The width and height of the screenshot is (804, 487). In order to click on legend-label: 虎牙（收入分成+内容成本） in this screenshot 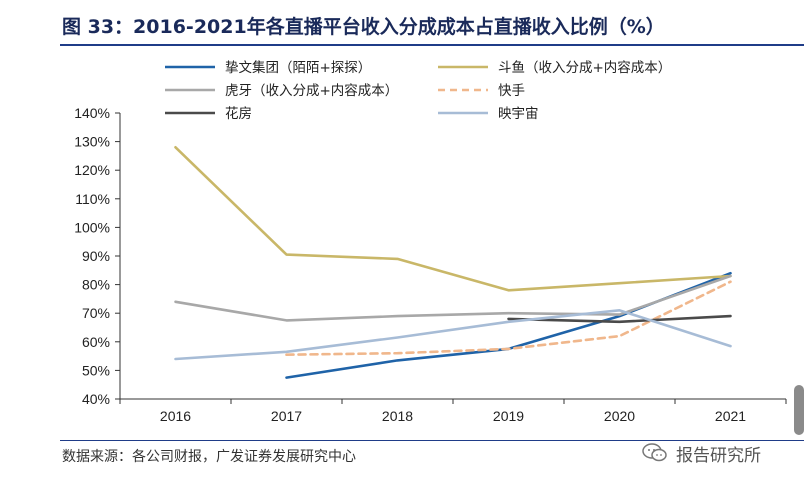, I will do `click(311, 90)`.